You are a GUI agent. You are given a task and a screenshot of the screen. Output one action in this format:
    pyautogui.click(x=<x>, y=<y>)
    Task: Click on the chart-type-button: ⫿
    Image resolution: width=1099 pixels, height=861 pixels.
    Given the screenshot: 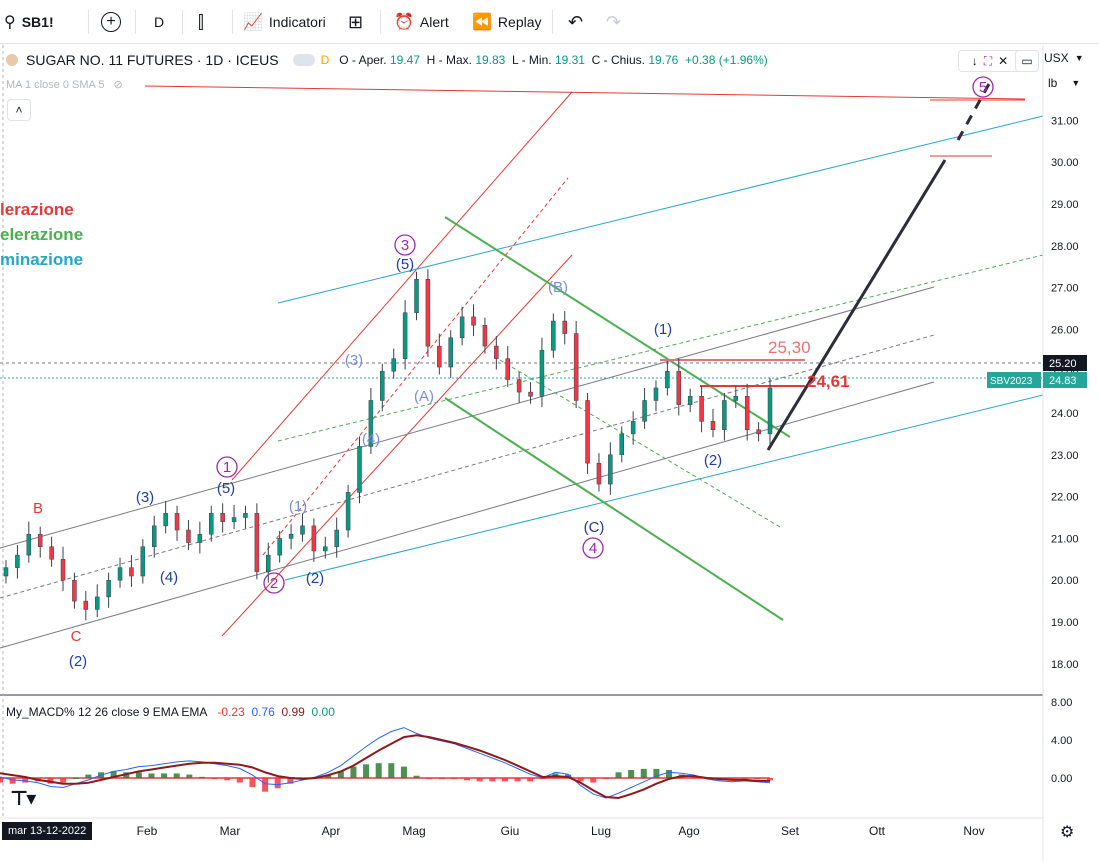 What is the action you would take?
    pyautogui.click(x=201, y=22)
    